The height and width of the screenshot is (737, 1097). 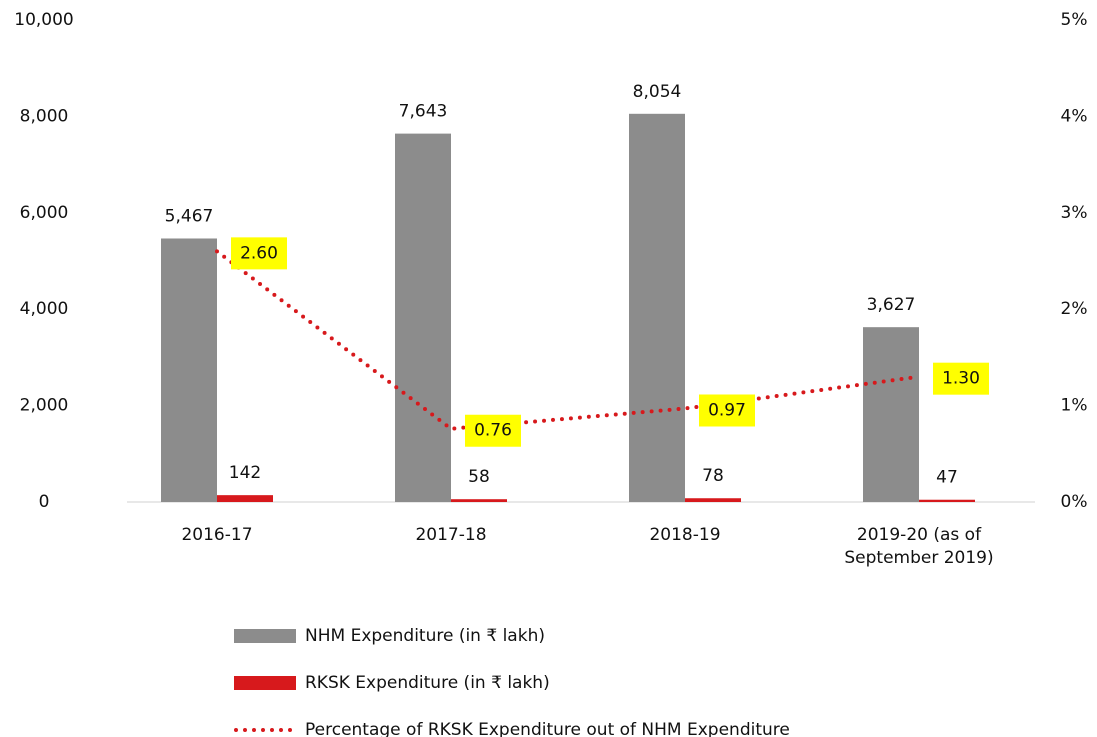 I want to click on y-tick-label: 8,000, so click(x=44, y=116).